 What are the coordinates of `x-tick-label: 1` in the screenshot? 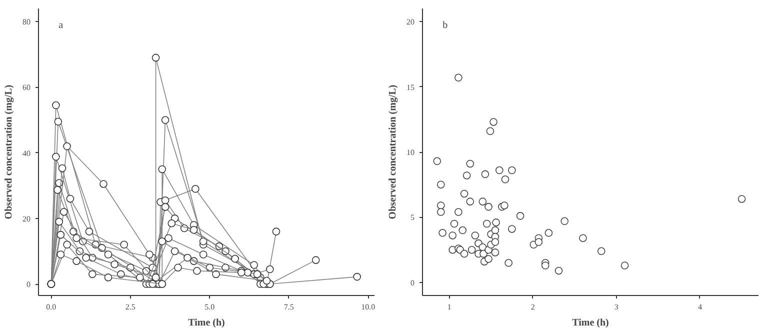 It's located at (449, 307).